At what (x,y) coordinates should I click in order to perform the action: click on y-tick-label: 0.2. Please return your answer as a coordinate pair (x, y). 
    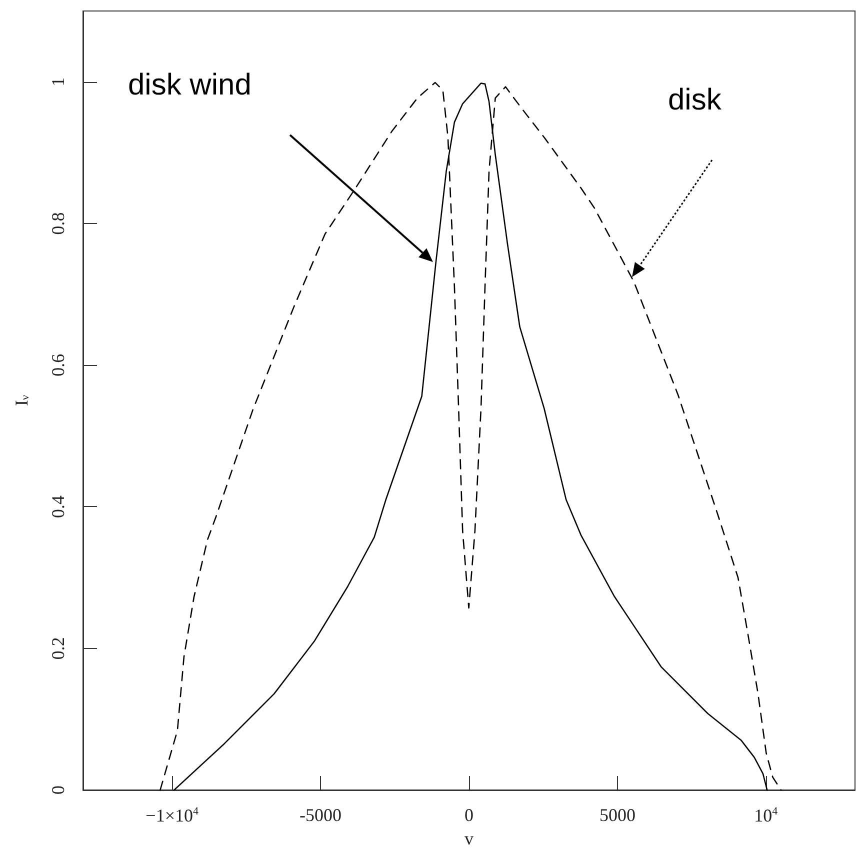
    Looking at the image, I should click on (58, 648).